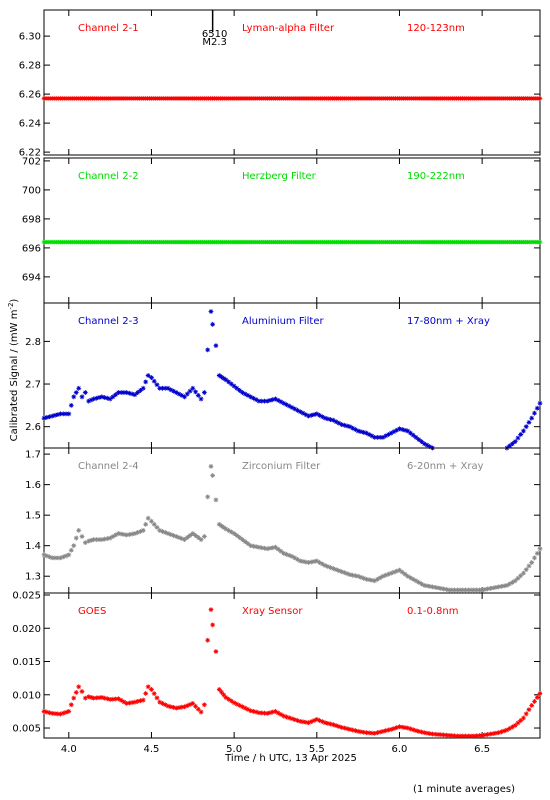 This screenshot has width=550, height=800. What do you see at coordinates (11, 306) in the screenshot?
I see `y-axis-title-exponent: -2` at bounding box center [11, 306].